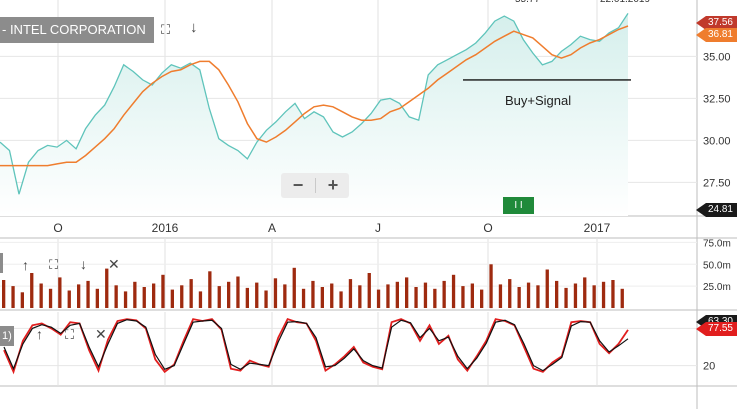 The image size is (737, 414). Describe the element at coordinates (333, 185) in the screenshot. I see `zoom-in-button: +` at that location.